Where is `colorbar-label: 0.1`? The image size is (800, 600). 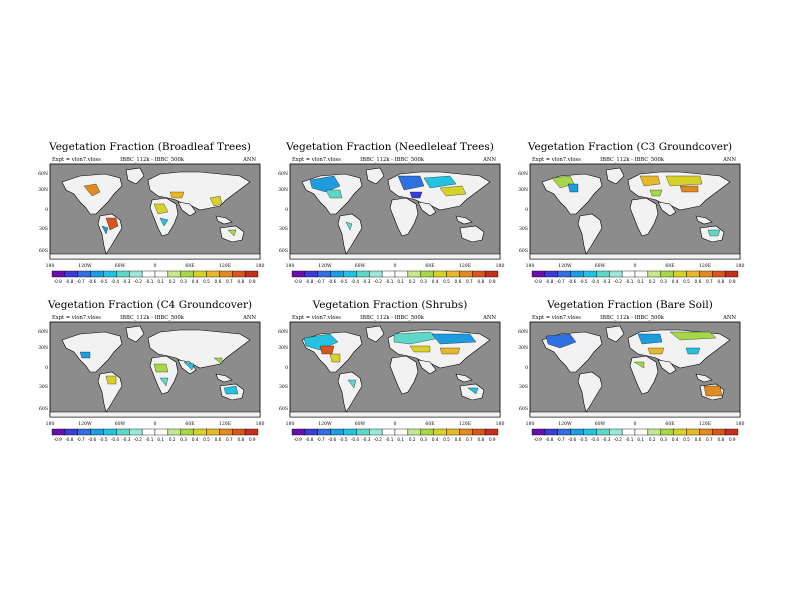 colorbar-label: 0.1 is located at coordinates (640, 439).